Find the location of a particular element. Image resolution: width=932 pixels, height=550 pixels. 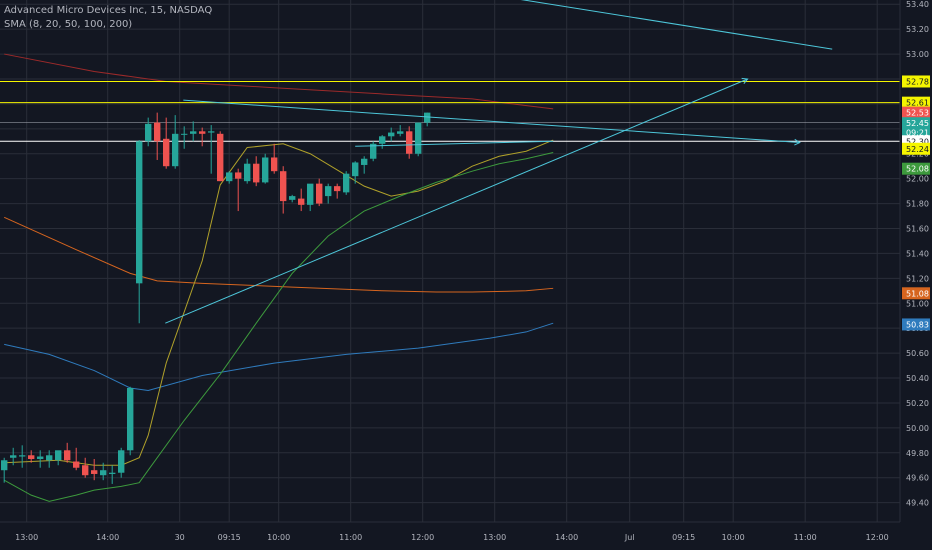

price-tick-label: 50.00 is located at coordinates (917, 428).